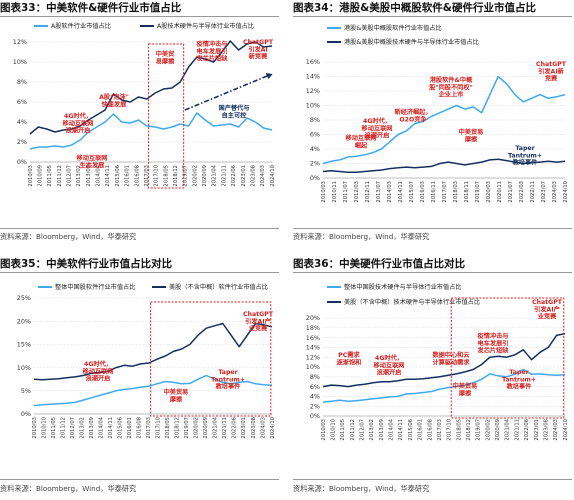 The height and width of the screenshot is (500, 574). I want to click on annotation: 移动互联网崛起, so click(361, 141).